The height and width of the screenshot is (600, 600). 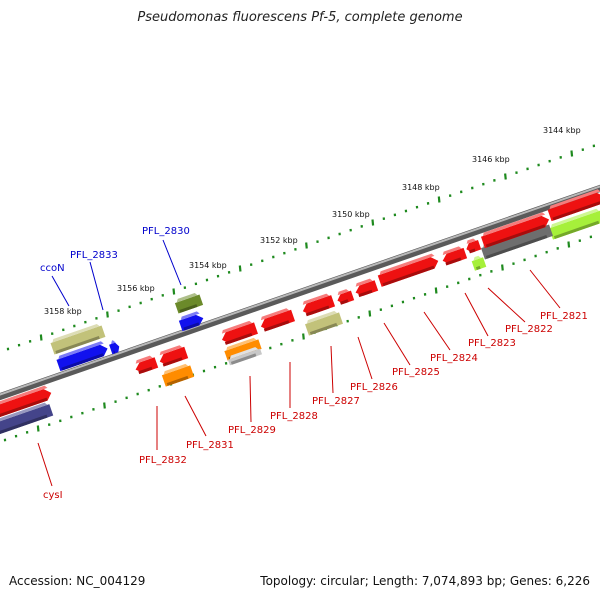 What do you see at coordinates (564, 316) in the screenshot?
I see `gene-label-pfl_2821: PFL_2821` at bounding box center [564, 316].